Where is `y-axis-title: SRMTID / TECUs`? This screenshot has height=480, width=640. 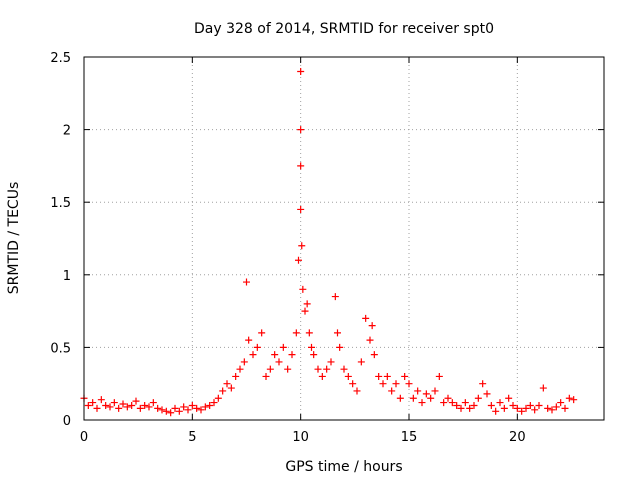 y-axis-title: SRMTID / TECUs is located at coordinates (14, 238).